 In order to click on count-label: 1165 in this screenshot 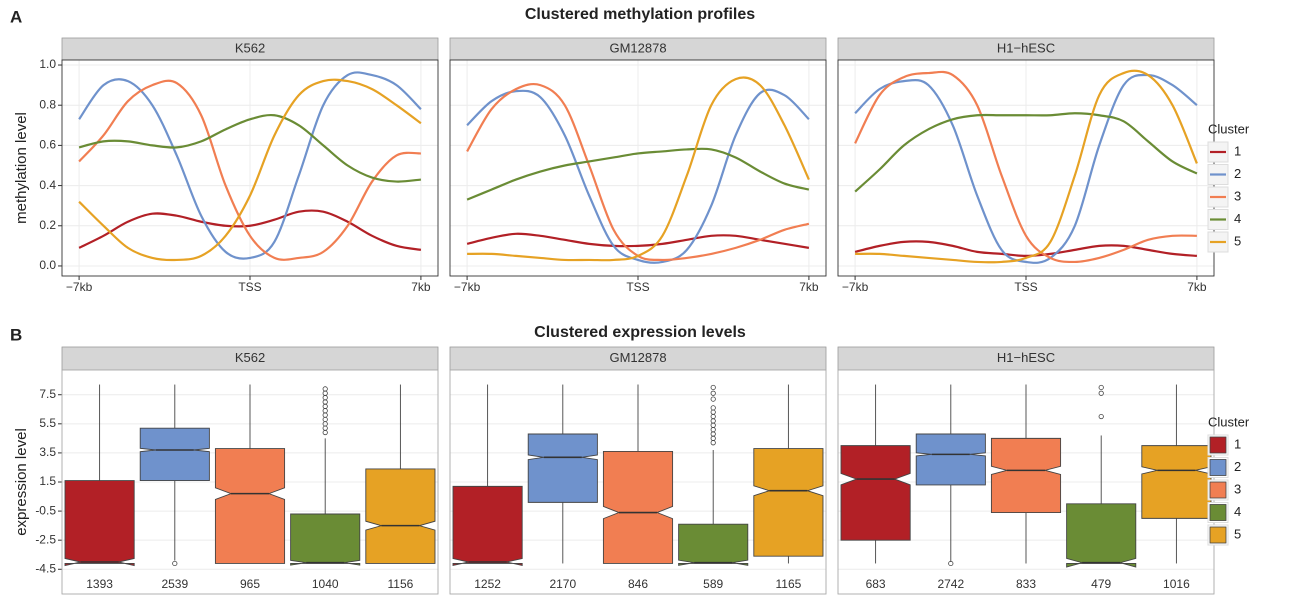, I will do `click(788, 584)`.